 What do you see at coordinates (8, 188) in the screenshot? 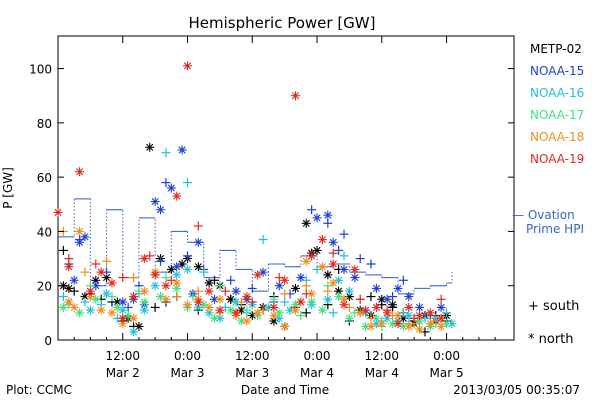
I see `y-axis-label: P [GW]` at bounding box center [8, 188].